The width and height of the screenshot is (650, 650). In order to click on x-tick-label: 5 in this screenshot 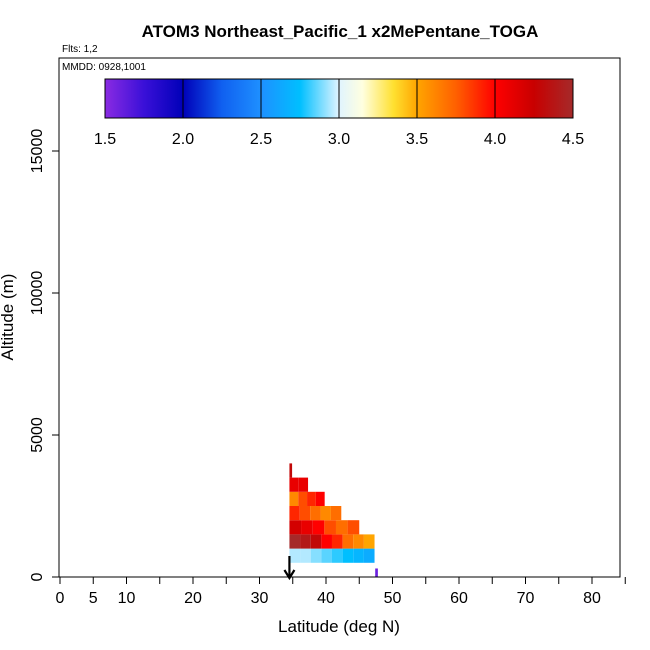, I will do `click(93, 598)`.